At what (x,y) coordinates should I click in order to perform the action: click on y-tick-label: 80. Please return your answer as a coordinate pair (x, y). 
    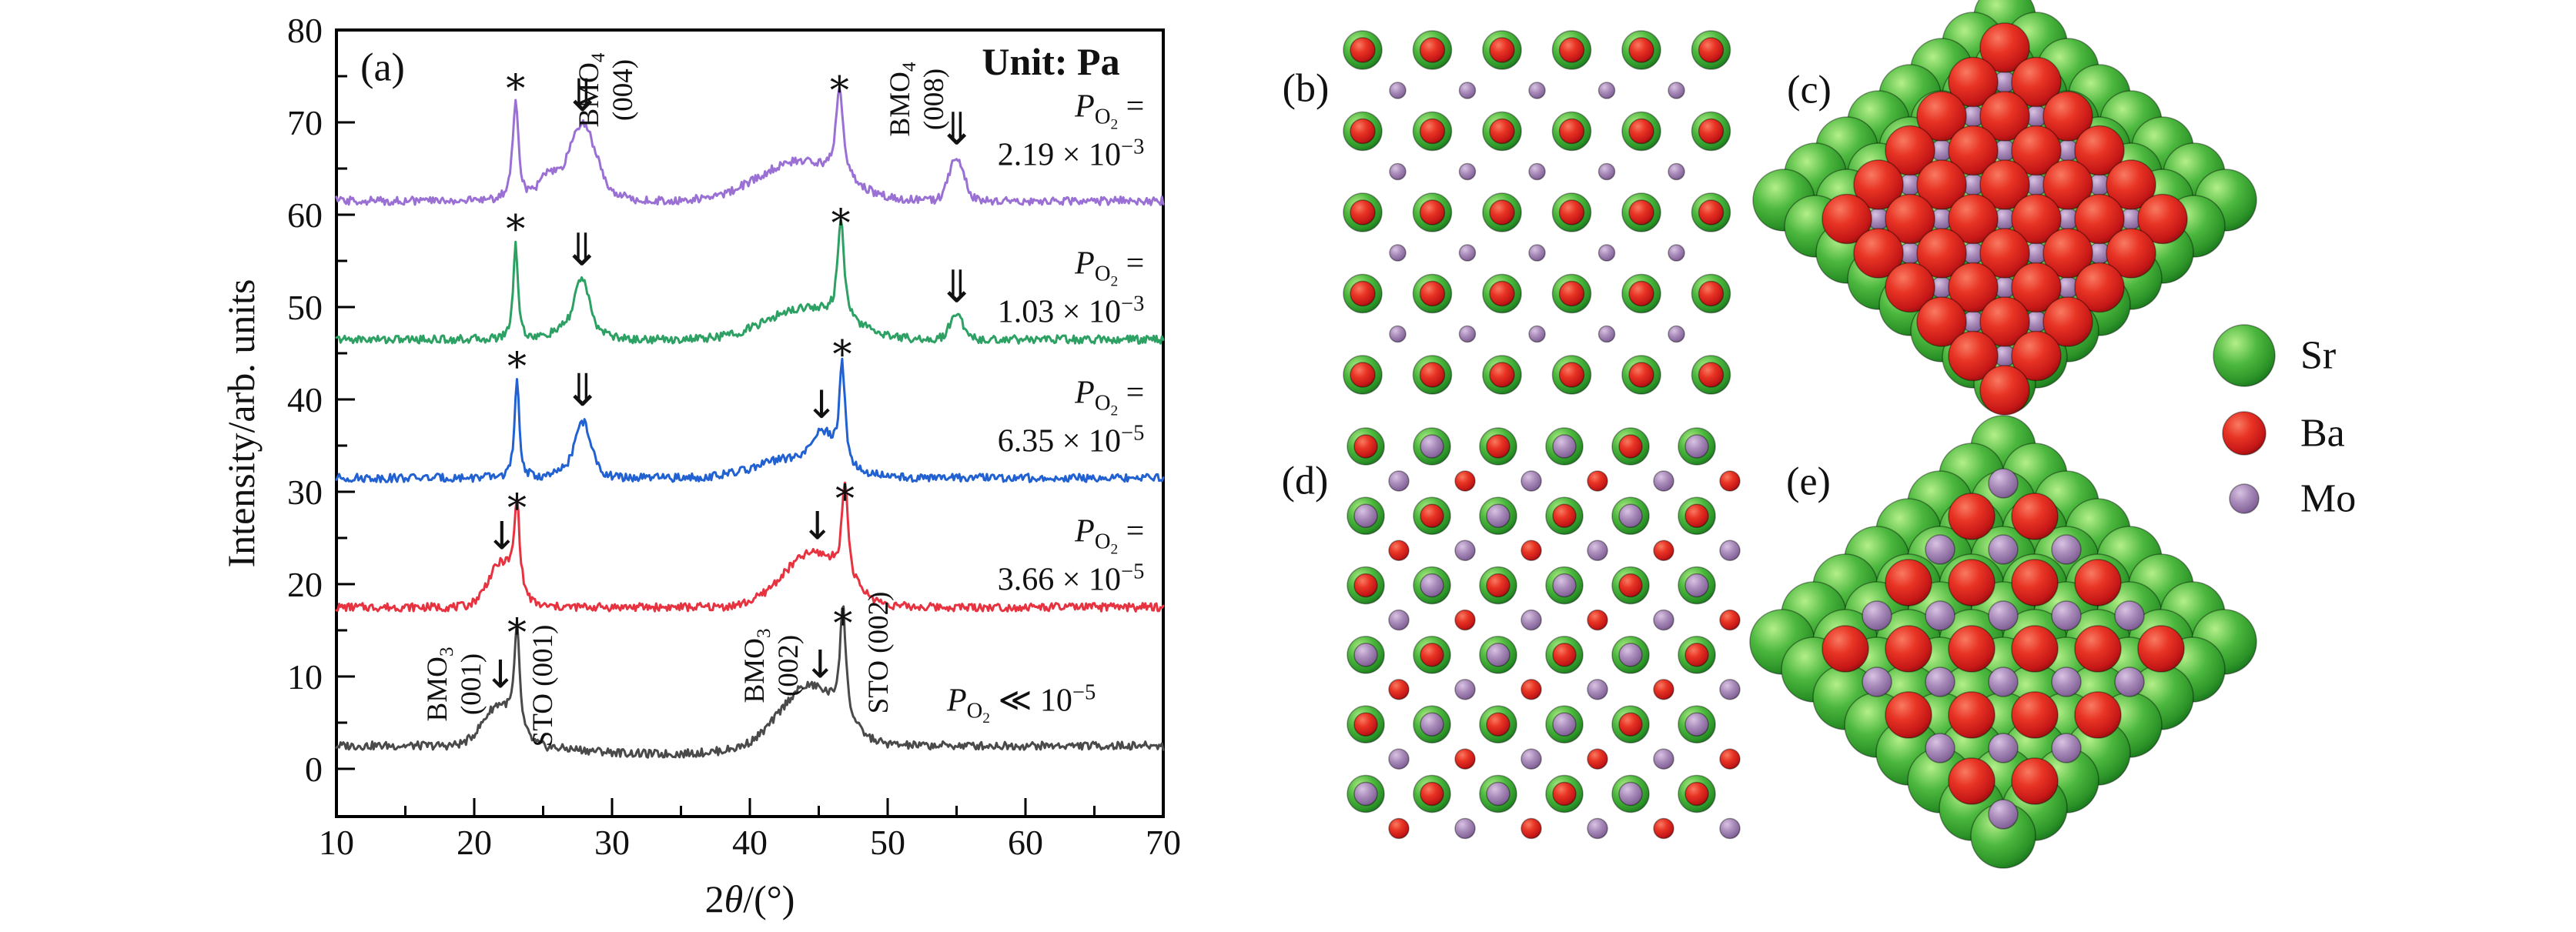
    Looking at the image, I should click on (305, 30).